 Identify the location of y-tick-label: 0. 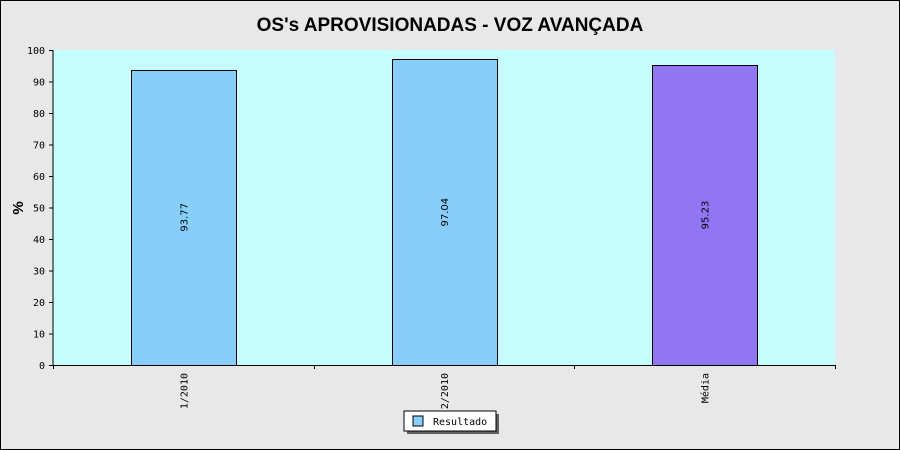
(42, 366).